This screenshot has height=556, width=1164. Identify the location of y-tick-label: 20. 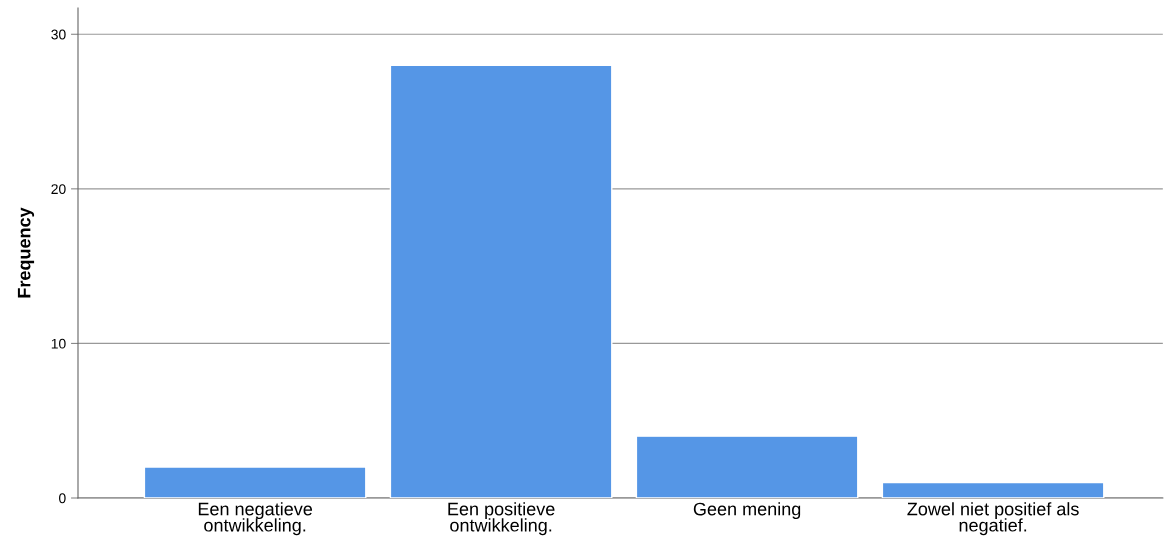
(58, 189).